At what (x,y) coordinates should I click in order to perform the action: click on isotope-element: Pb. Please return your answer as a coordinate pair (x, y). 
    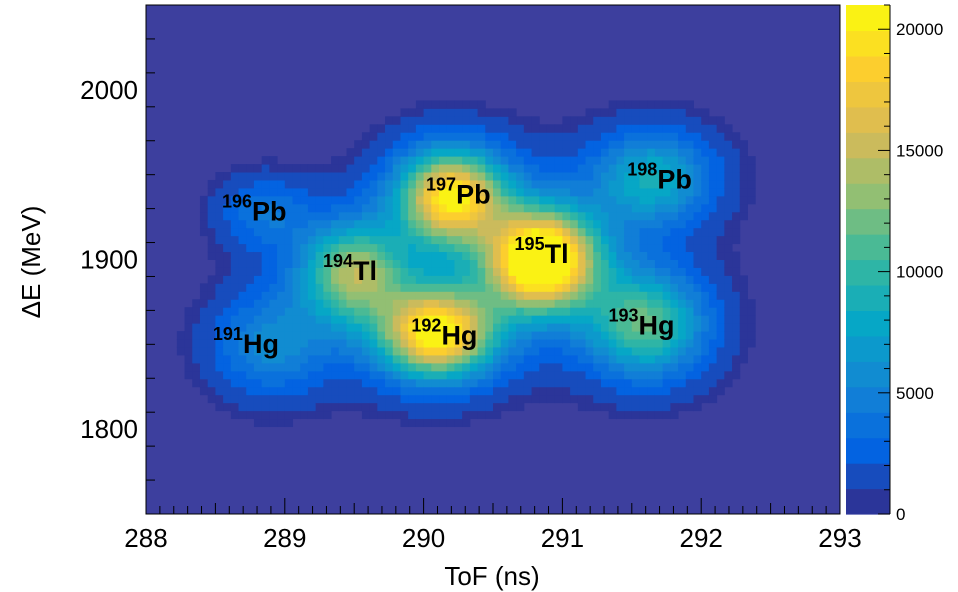
    Looking at the image, I should click on (473, 195).